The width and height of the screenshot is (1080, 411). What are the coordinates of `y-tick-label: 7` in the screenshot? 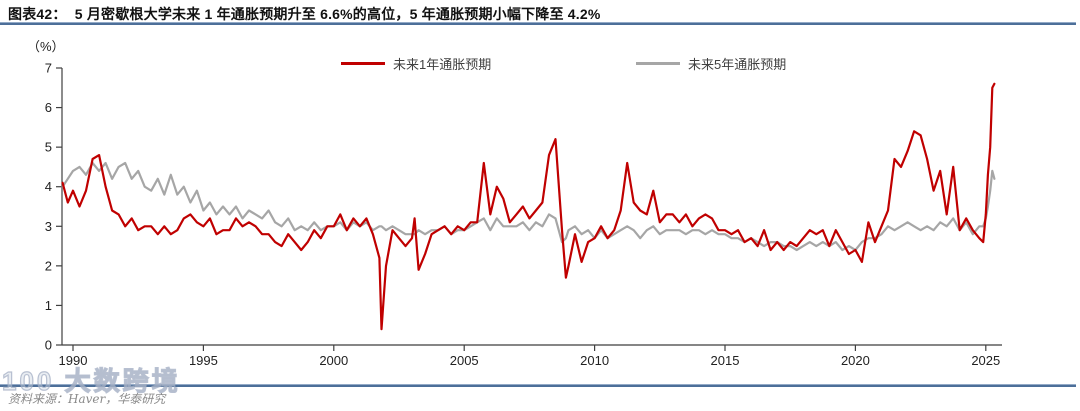 It's located at (48, 68).